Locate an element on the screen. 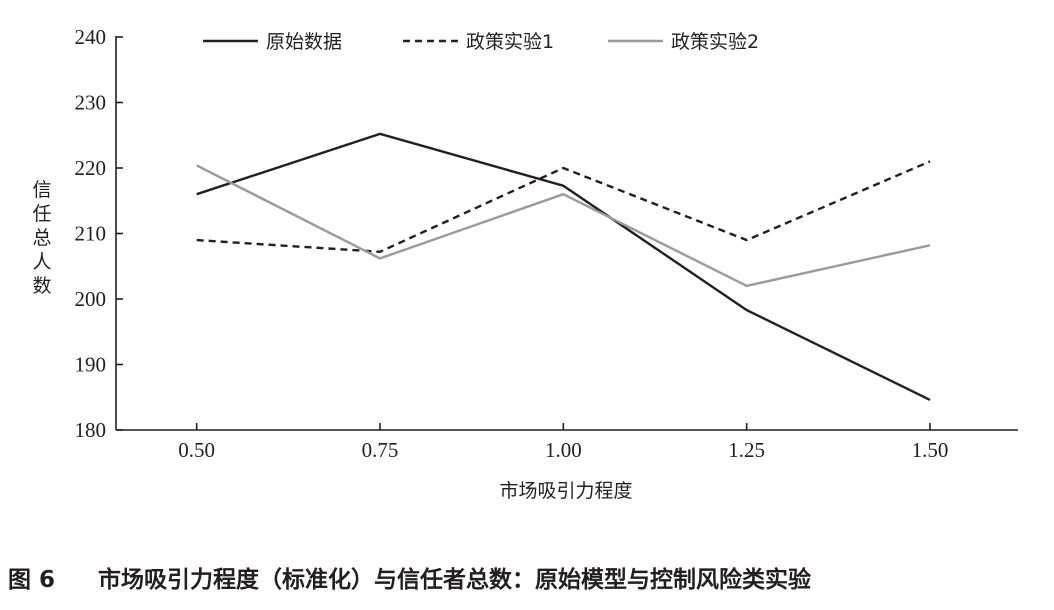 Image resolution: width=1054 pixels, height=610 pixels. y-axis-title-char: 任 is located at coordinates (41, 214).